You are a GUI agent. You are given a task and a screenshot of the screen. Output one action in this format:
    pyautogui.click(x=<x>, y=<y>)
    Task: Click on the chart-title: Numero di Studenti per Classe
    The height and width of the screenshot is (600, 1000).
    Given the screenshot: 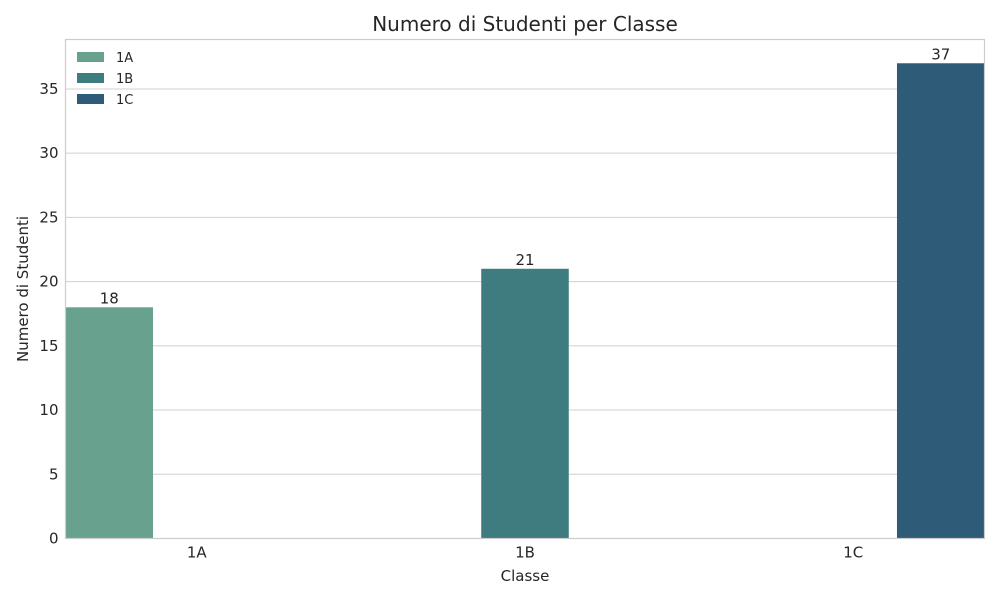 What is the action you would take?
    pyautogui.click(x=525, y=24)
    